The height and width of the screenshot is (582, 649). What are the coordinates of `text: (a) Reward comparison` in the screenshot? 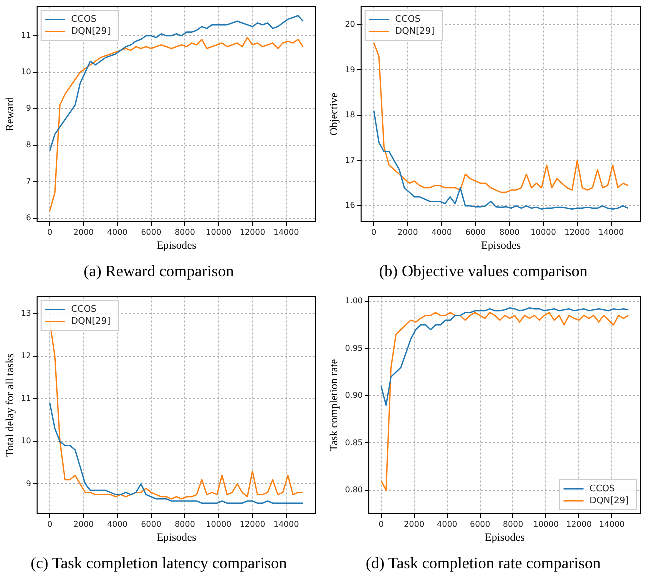 It's located at (159, 272).